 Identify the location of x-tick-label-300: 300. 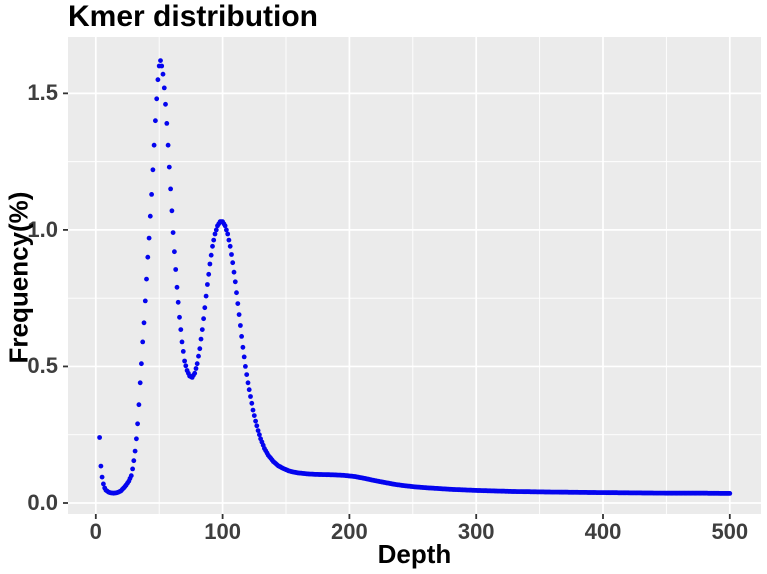
(476, 531).